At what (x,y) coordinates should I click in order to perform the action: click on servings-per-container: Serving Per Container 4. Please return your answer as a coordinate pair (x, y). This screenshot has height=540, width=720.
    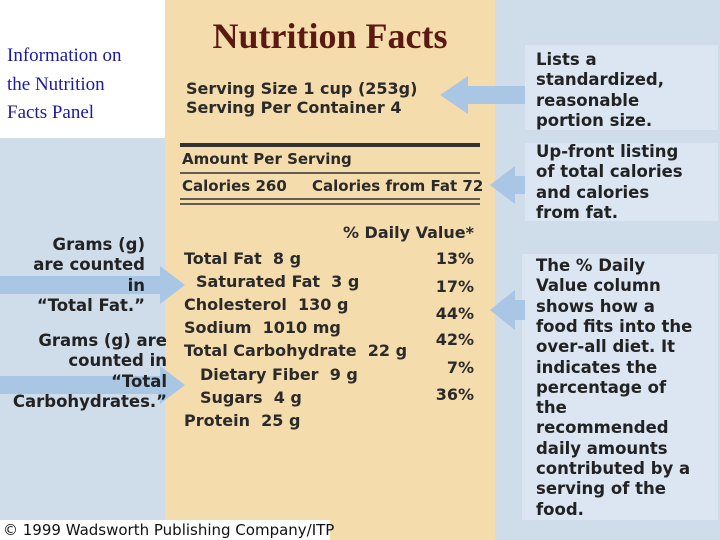
    Looking at the image, I should click on (294, 107).